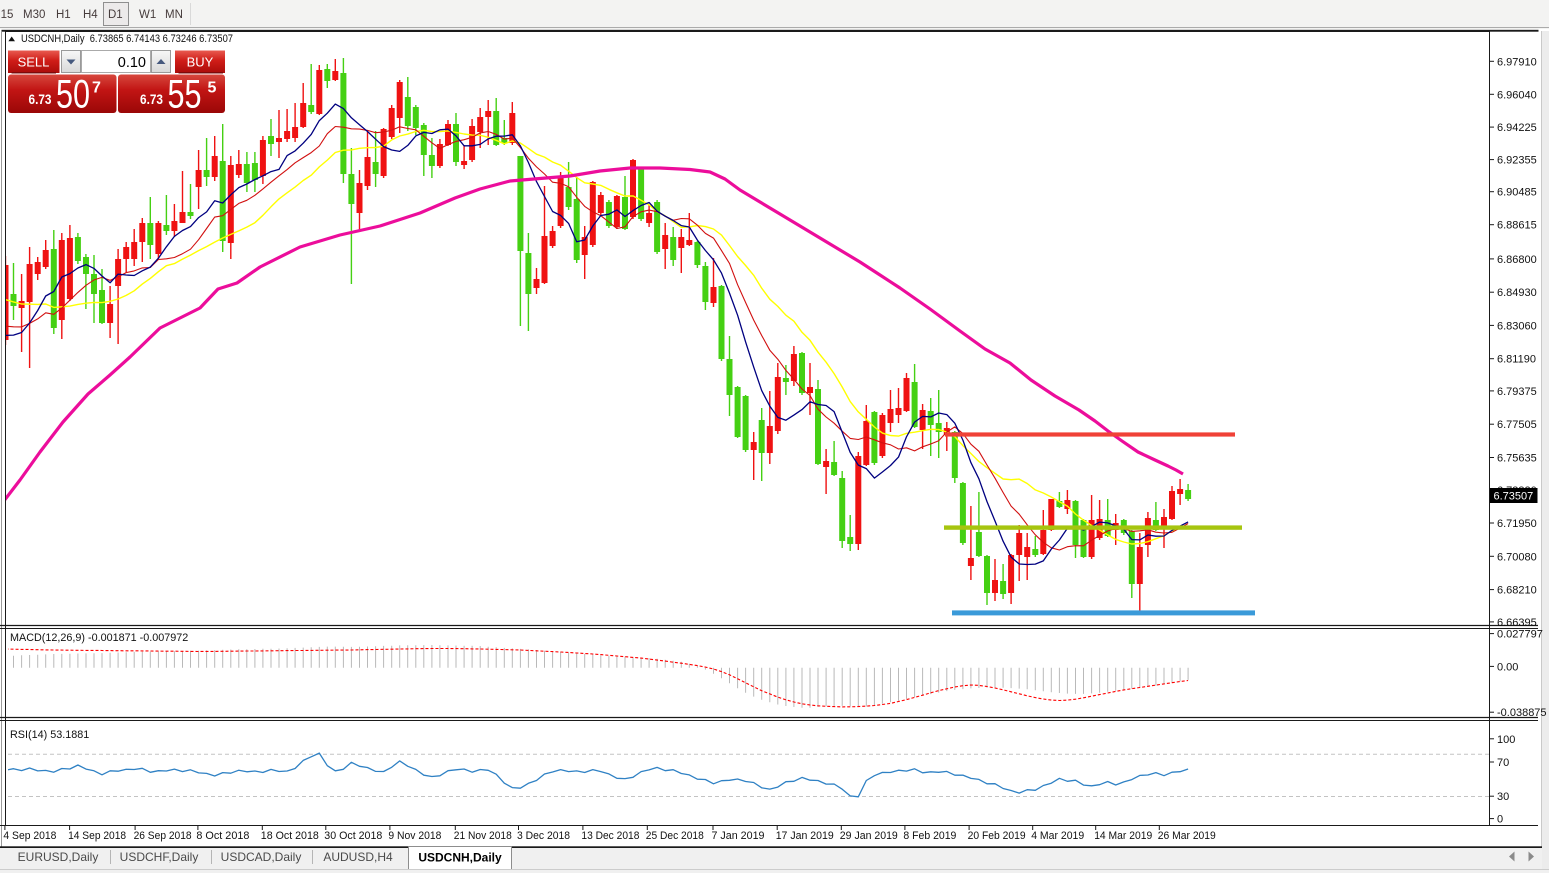 The width and height of the screenshot is (1549, 878). Describe the element at coordinates (222, 836) in the screenshot. I see `svg-text: 8 Oct 2018` at that location.